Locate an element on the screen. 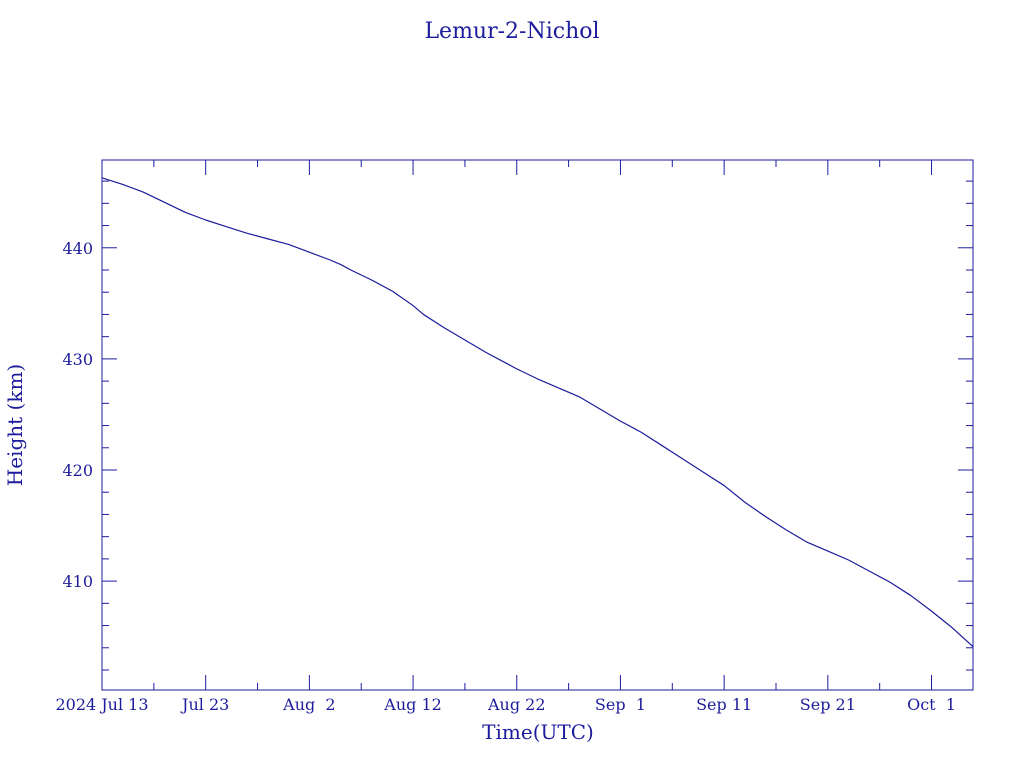 This screenshot has height=768, width=1024. x-tick-label: Aug 12 is located at coordinates (412, 704).